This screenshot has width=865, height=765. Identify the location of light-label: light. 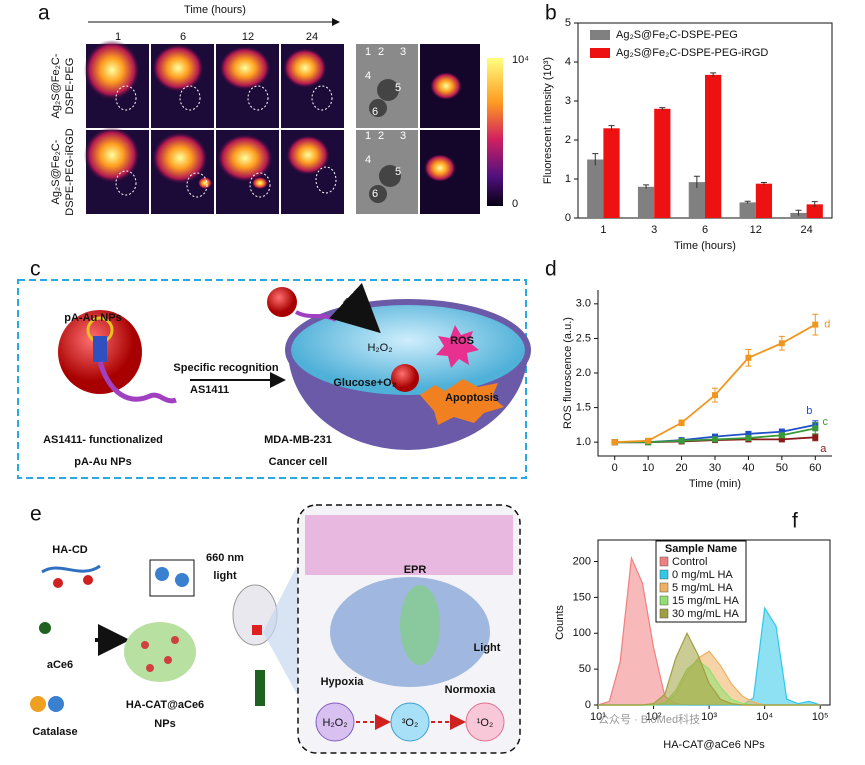
(225, 576).